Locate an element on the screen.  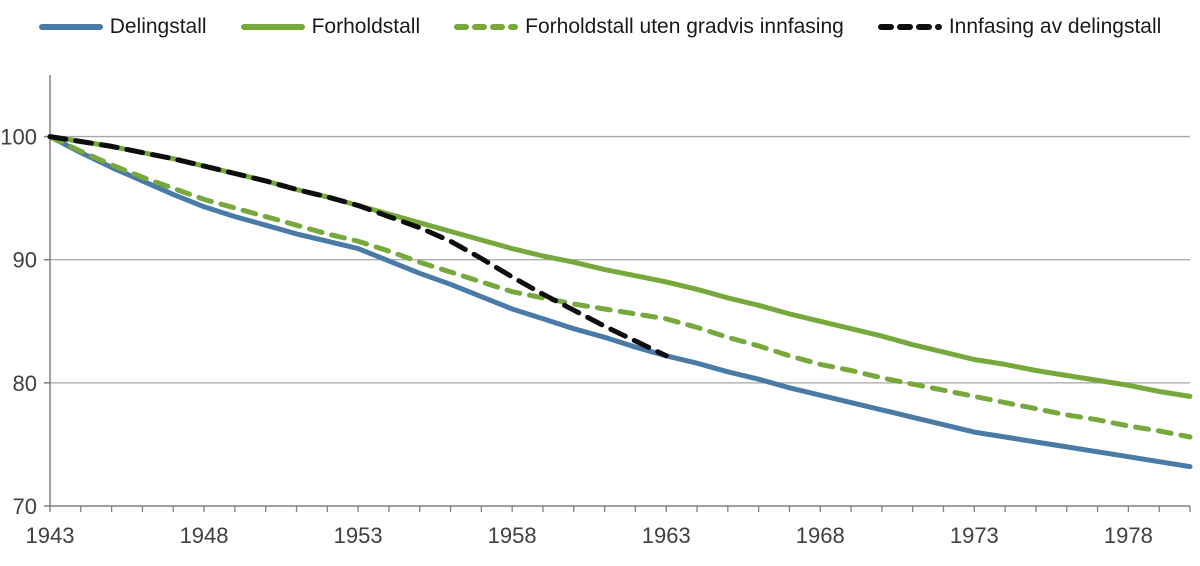
y-tick-label: 100 is located at coordinates (18, 137).